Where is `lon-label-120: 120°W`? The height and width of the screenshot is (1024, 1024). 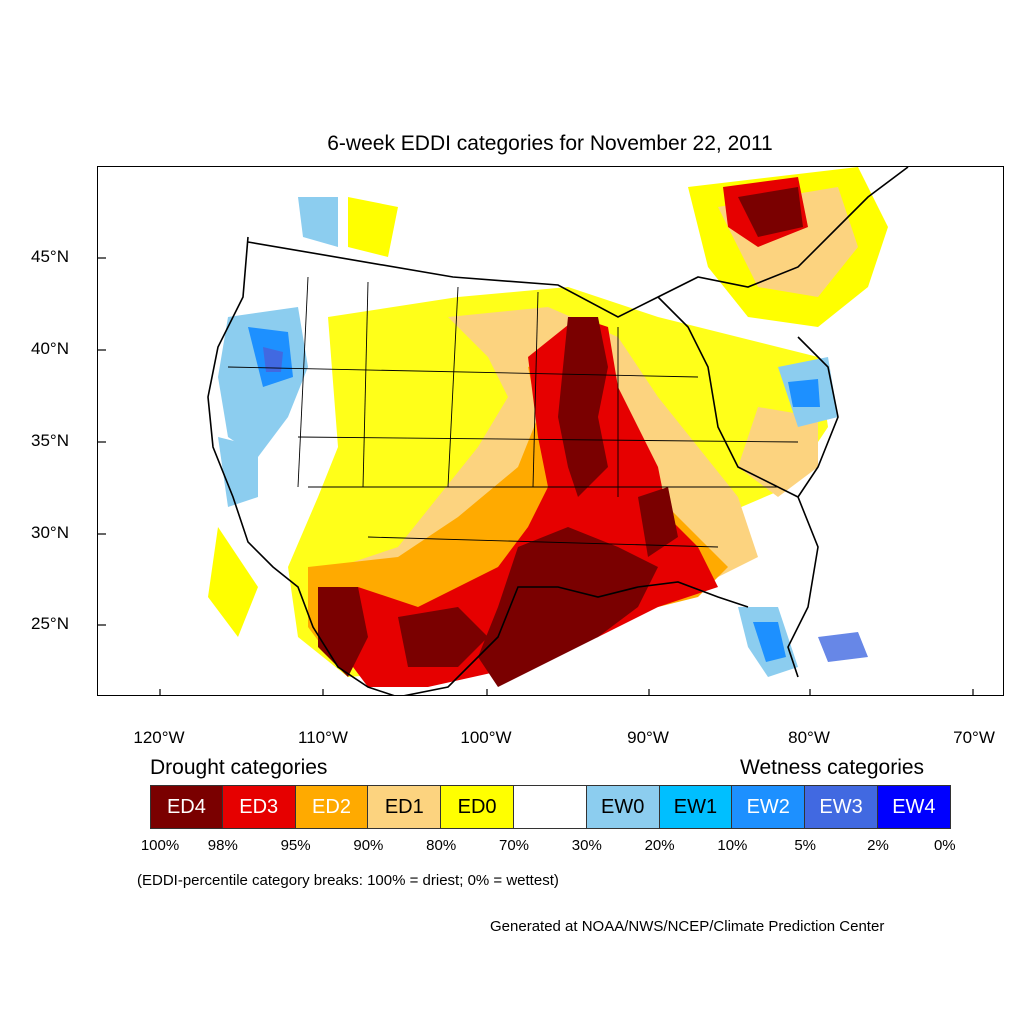
lon-label-120: 120°W is located at coordinates (159, 737).